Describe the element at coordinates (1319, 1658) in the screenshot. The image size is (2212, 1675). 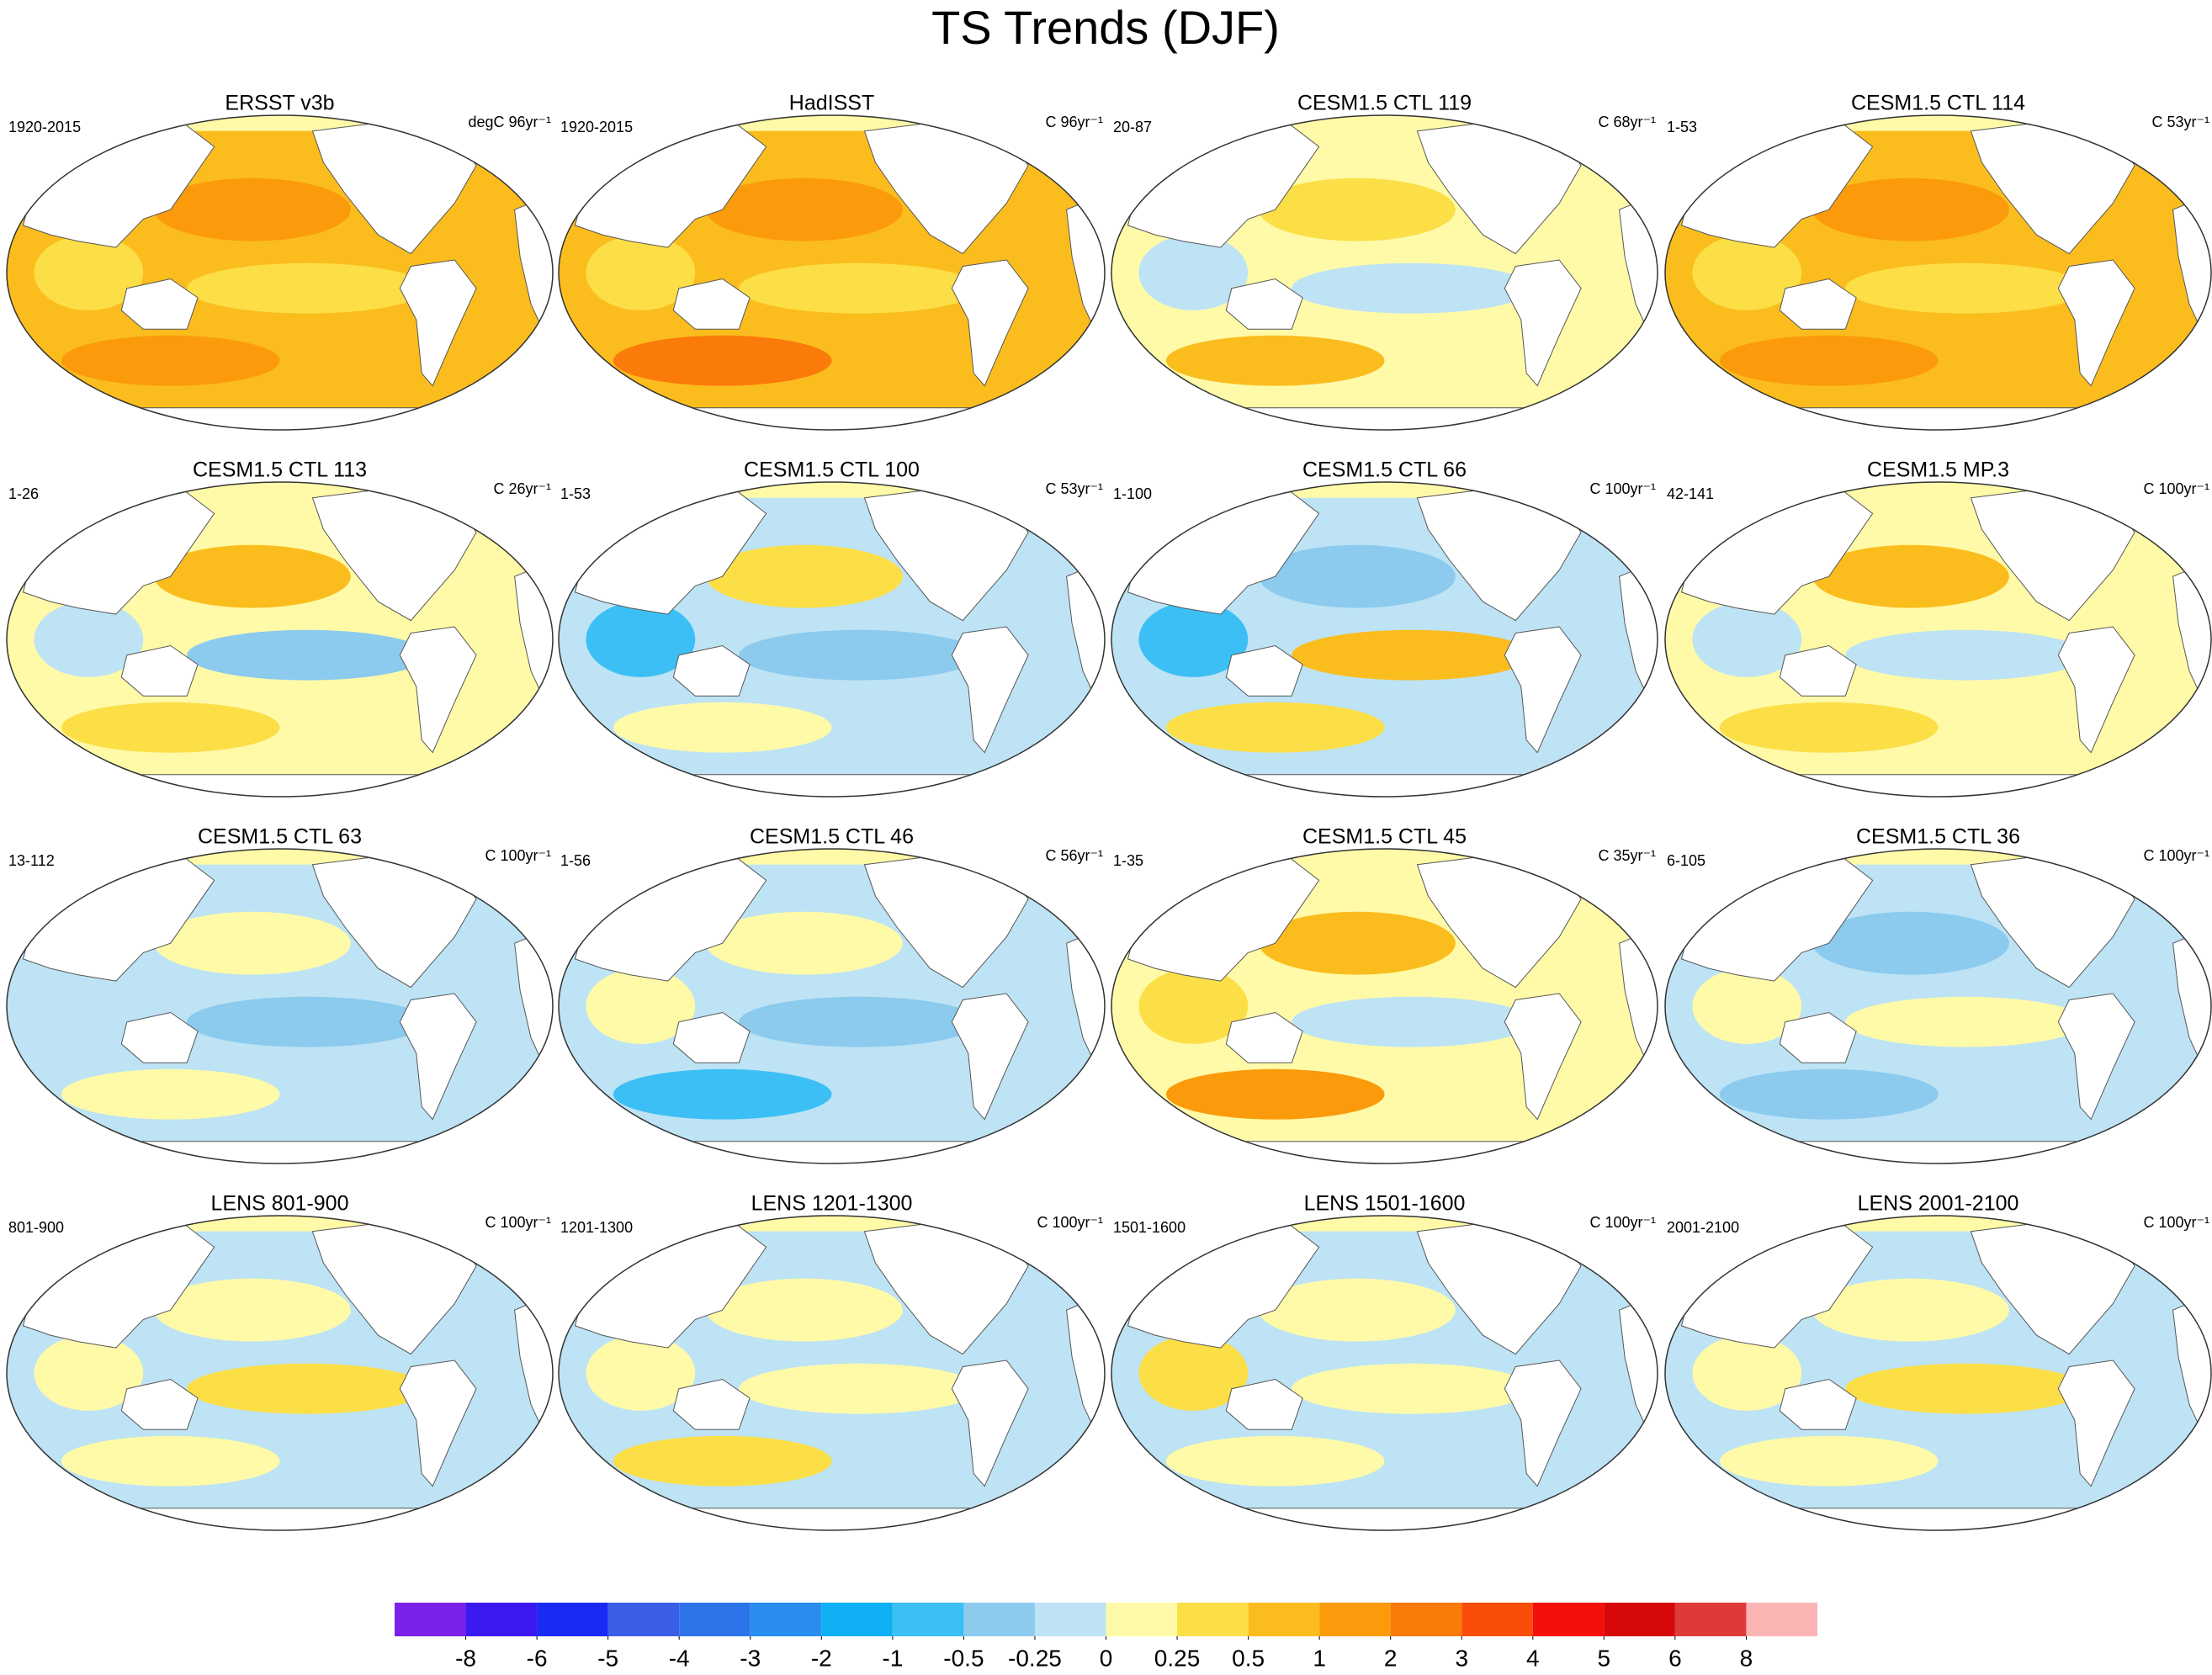
I see `colorbar-label: 1` at that location.